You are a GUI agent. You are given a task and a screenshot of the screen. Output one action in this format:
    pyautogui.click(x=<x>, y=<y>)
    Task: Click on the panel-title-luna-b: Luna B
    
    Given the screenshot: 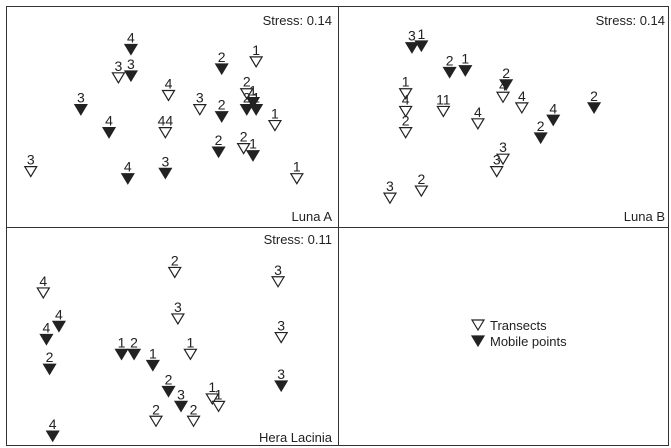 What is the action you would take?
    pyautogui.click(x=644, y=216)
    